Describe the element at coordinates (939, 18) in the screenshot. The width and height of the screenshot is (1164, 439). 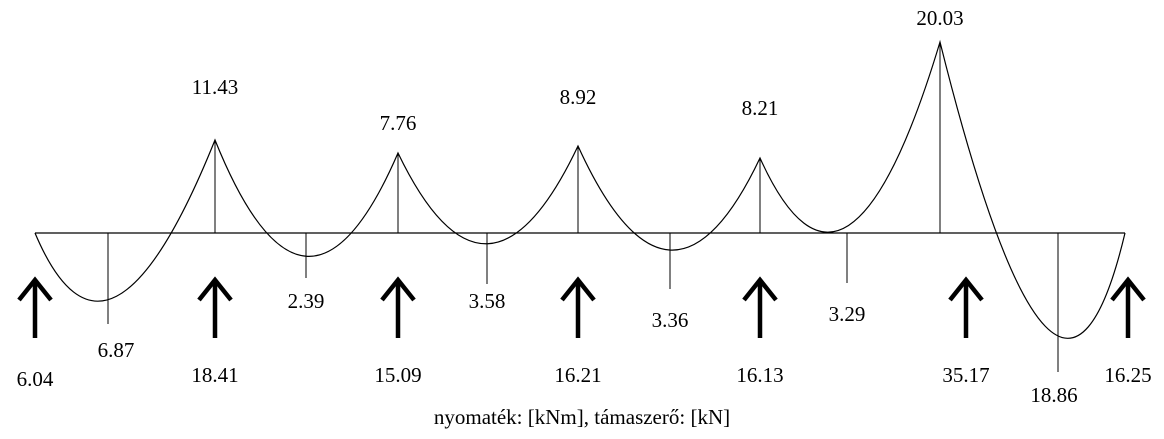
I see `support-moment-label: 20.03` at that location.